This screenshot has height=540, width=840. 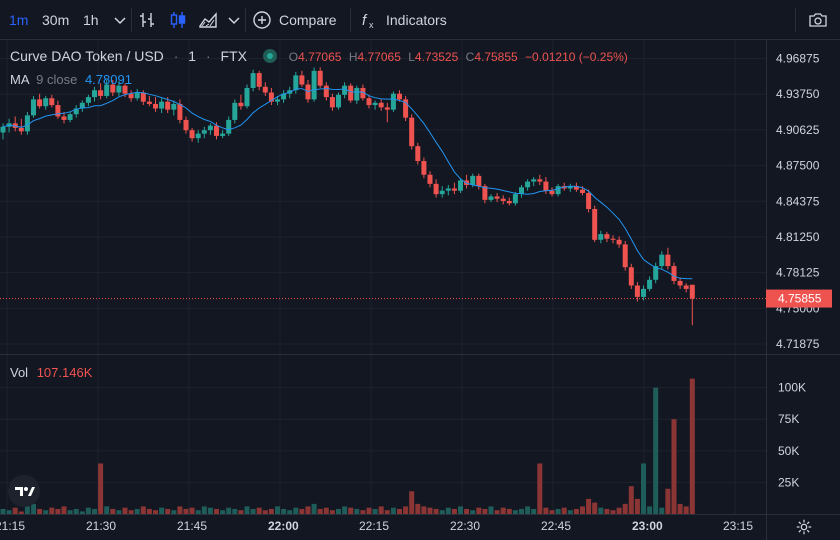 I want to click on tradingview-logo, so click(x=24, y=491).